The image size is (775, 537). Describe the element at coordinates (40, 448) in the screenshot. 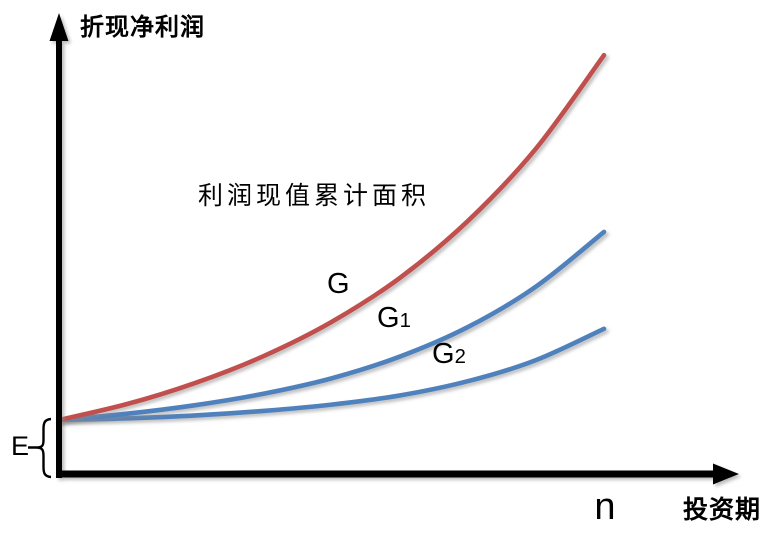

I see `e-bracket` at that location.